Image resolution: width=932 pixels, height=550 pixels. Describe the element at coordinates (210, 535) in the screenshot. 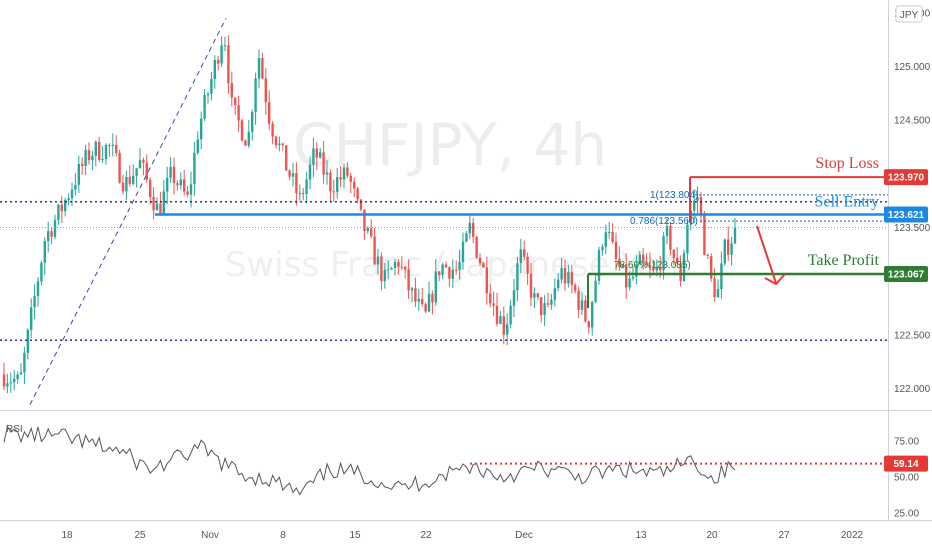

I see `time-tick-label: Nov` at that location.